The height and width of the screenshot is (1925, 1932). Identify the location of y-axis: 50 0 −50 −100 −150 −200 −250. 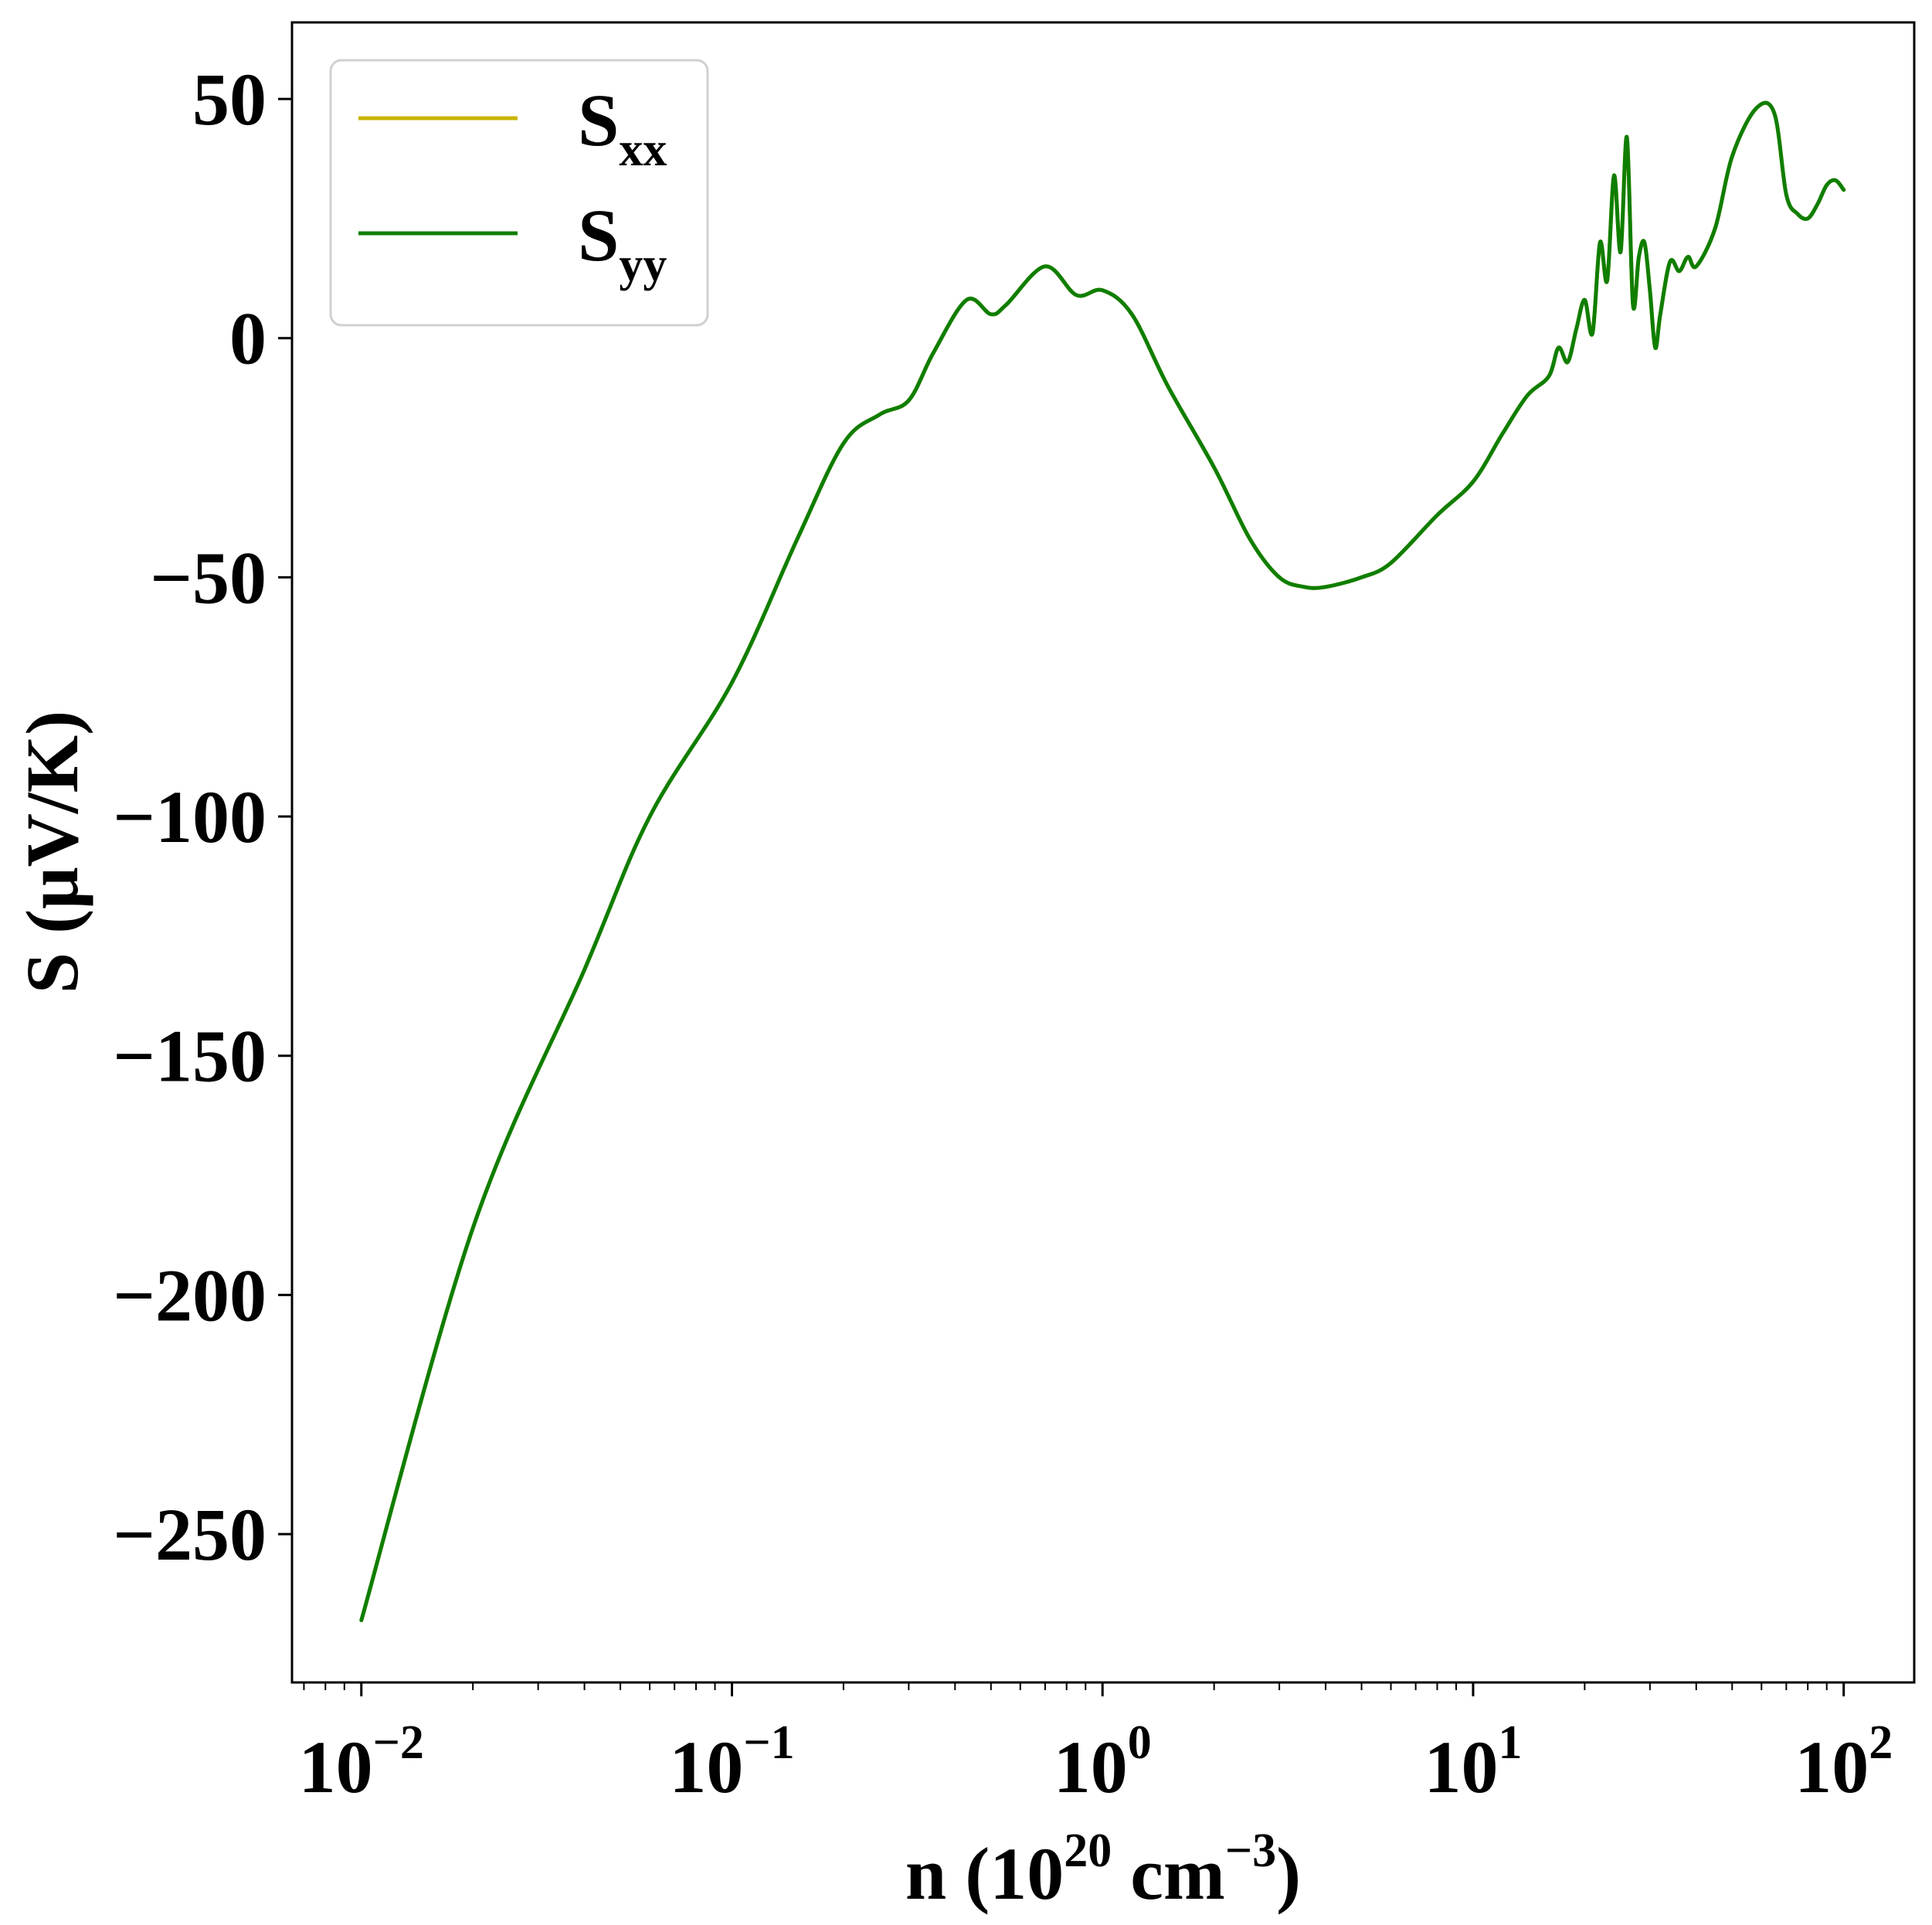
(203, 817).